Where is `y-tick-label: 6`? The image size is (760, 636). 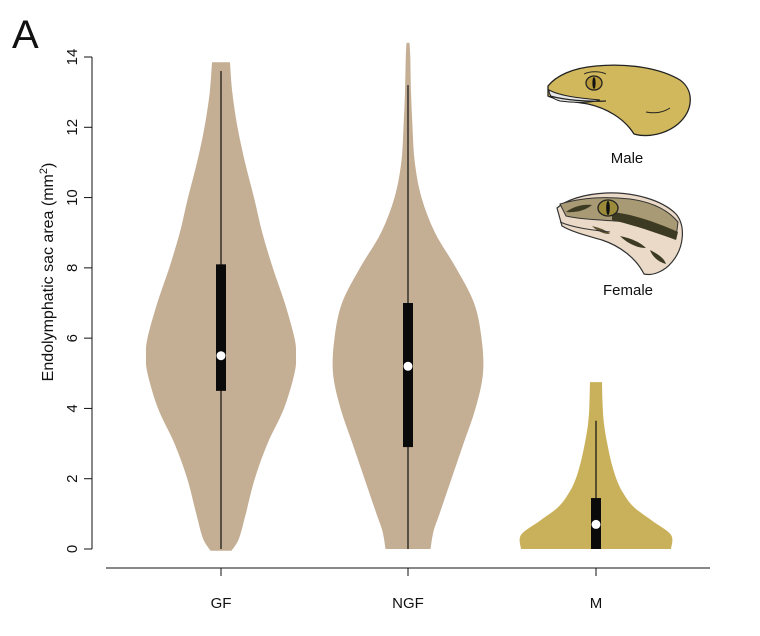 y-tick-label: 6 is located at coordinates (72, 338).